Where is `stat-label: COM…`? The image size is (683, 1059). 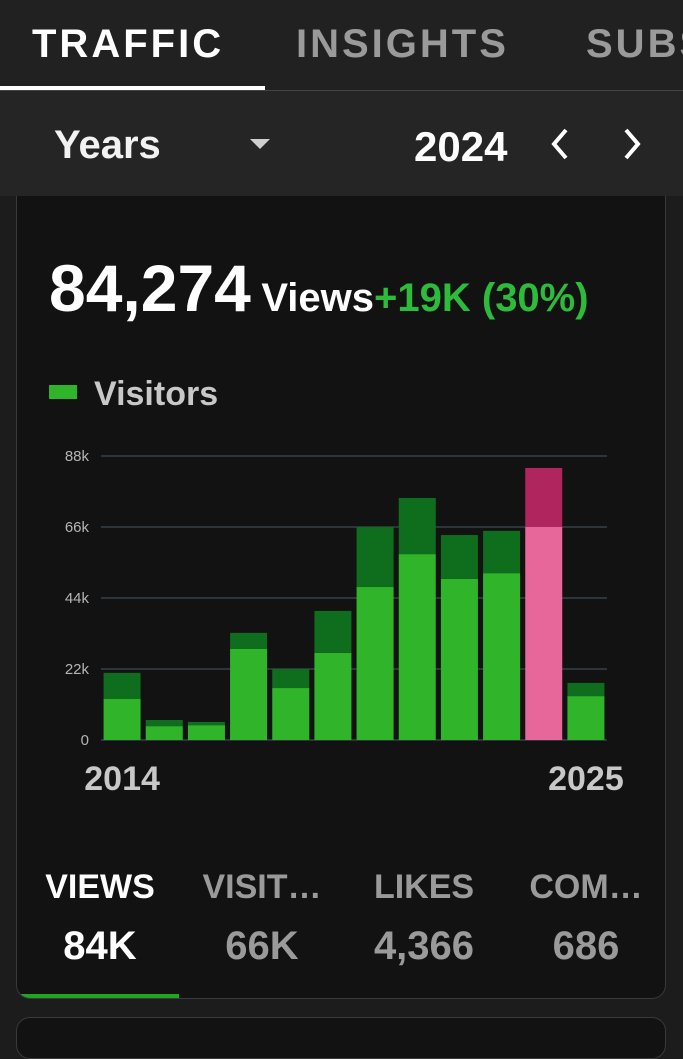
stat-label: COM… is located at coordinates (586, 887).